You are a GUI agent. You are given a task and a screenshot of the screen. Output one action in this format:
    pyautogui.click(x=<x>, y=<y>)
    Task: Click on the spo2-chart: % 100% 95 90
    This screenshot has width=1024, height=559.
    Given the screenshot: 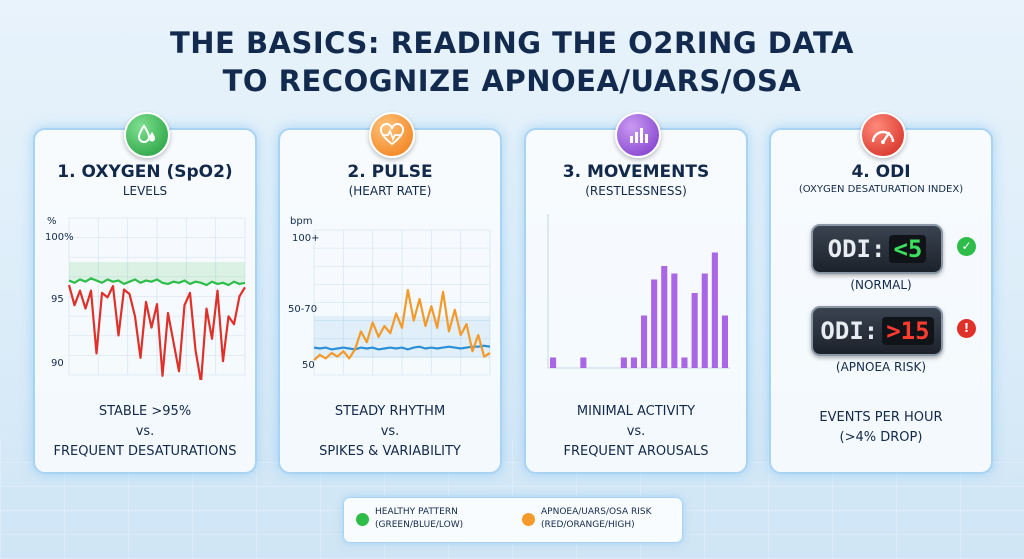 What is the action you would take?
    pyautogui.click(x=145, y=298)
    